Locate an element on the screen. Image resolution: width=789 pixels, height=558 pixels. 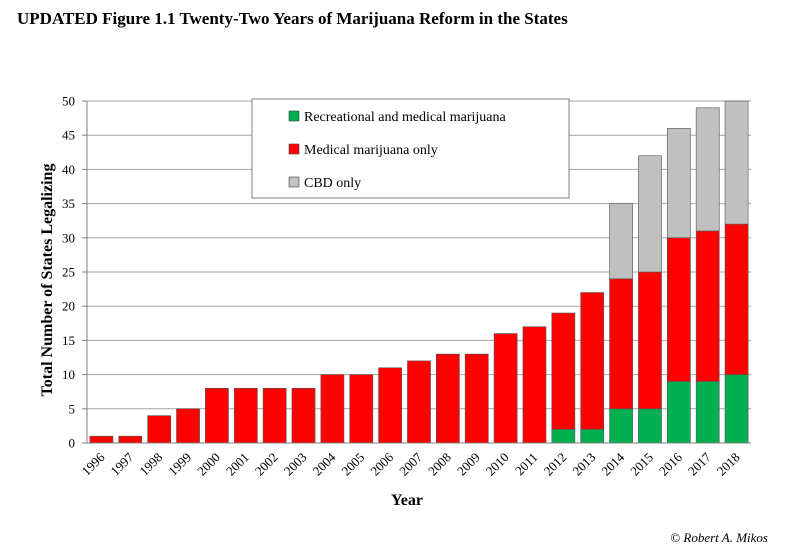
bar-segment-medical-2009 is located at coordinates (476, 398).